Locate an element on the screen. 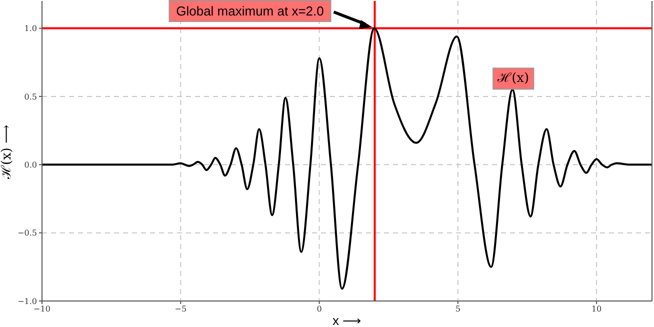 This screenshot has width=654, height=327. y-tick-label: −0.5 is located at coordinates (27, 233).